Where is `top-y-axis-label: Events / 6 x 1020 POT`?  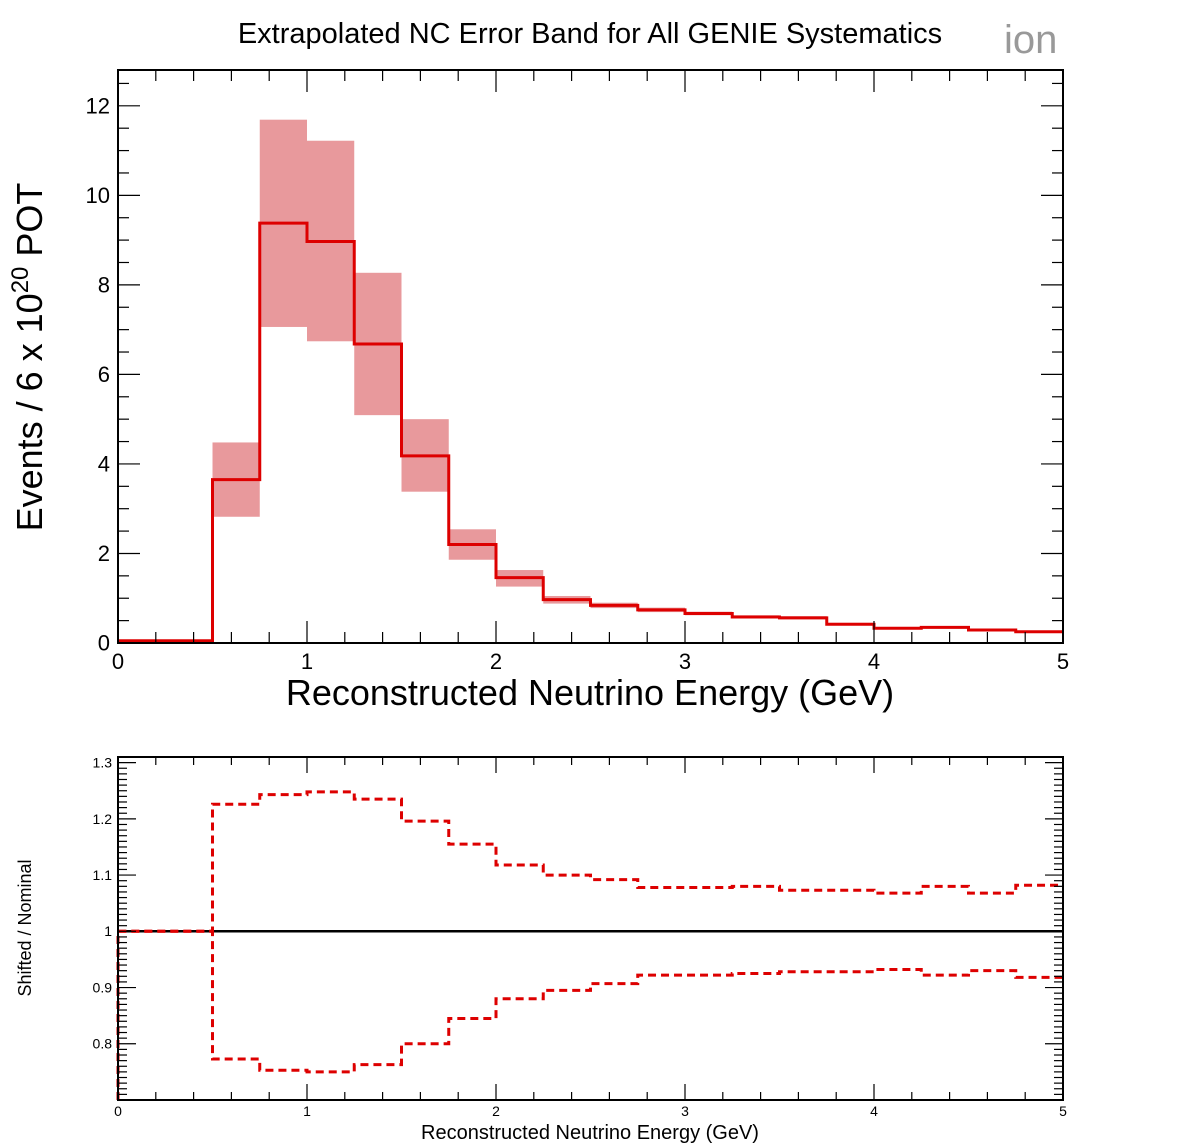
top-y-axis-label: Events / 6 x 1020 POT is located at coordinates (28, 357).